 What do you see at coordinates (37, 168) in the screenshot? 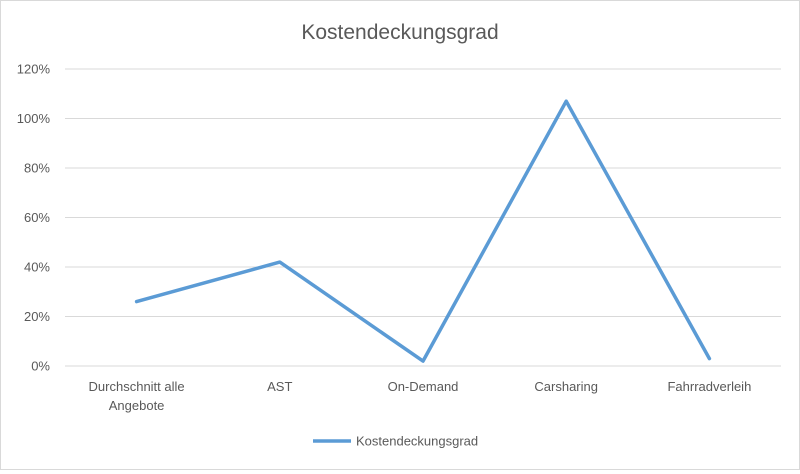
I see `y-tick-label: 80%` at bounding box center [37, 168].